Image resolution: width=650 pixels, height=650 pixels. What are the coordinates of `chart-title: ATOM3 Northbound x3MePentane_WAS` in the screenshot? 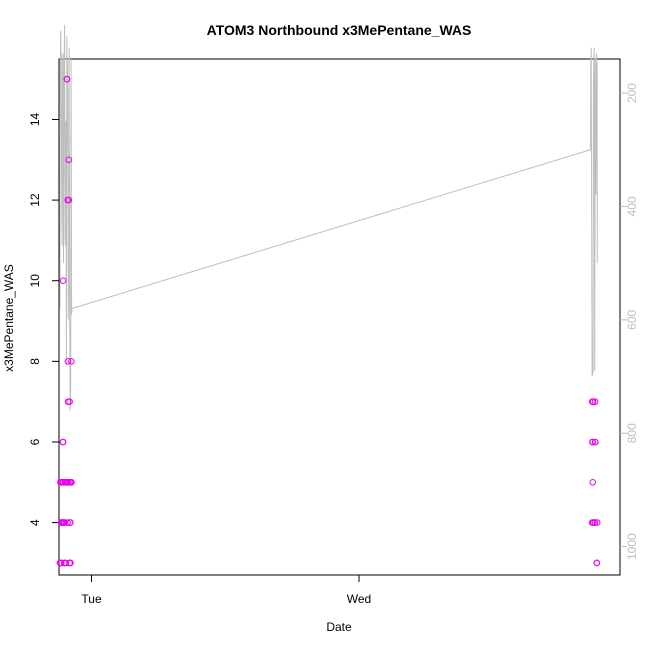 It's located at (339, 30).